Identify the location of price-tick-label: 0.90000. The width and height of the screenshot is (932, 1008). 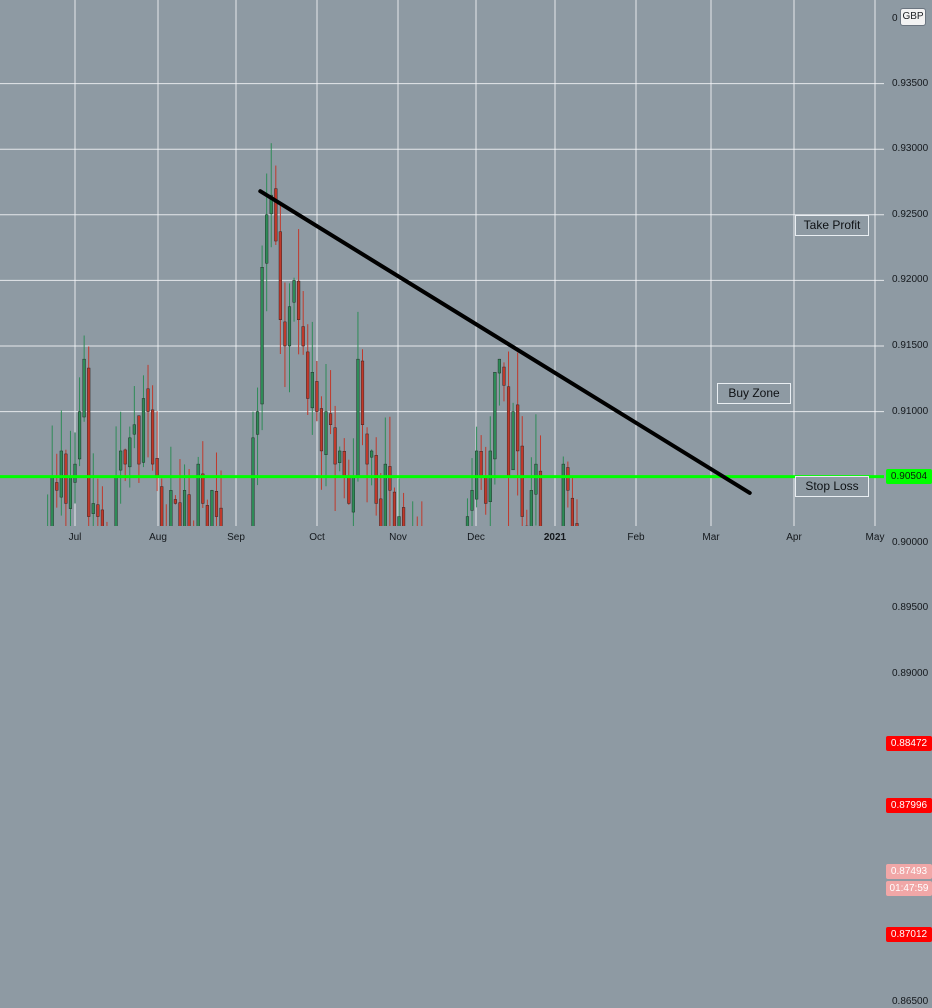
(910, 542).